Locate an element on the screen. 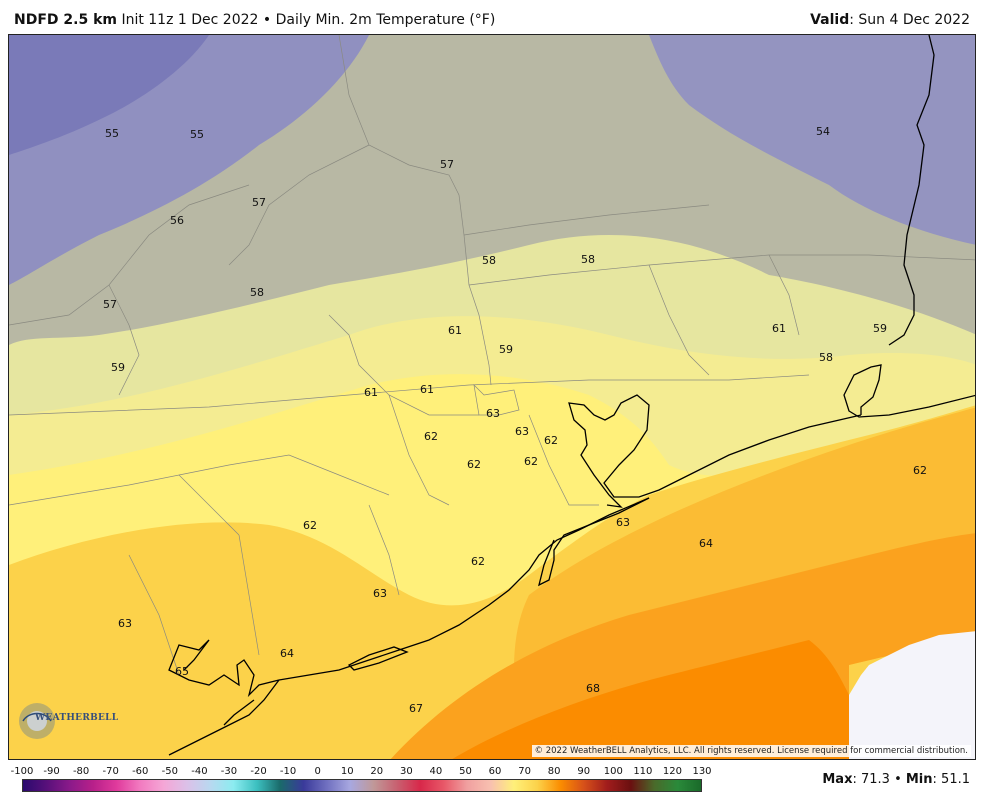  legend-tick: 60 is located at coordinates (495, 771).